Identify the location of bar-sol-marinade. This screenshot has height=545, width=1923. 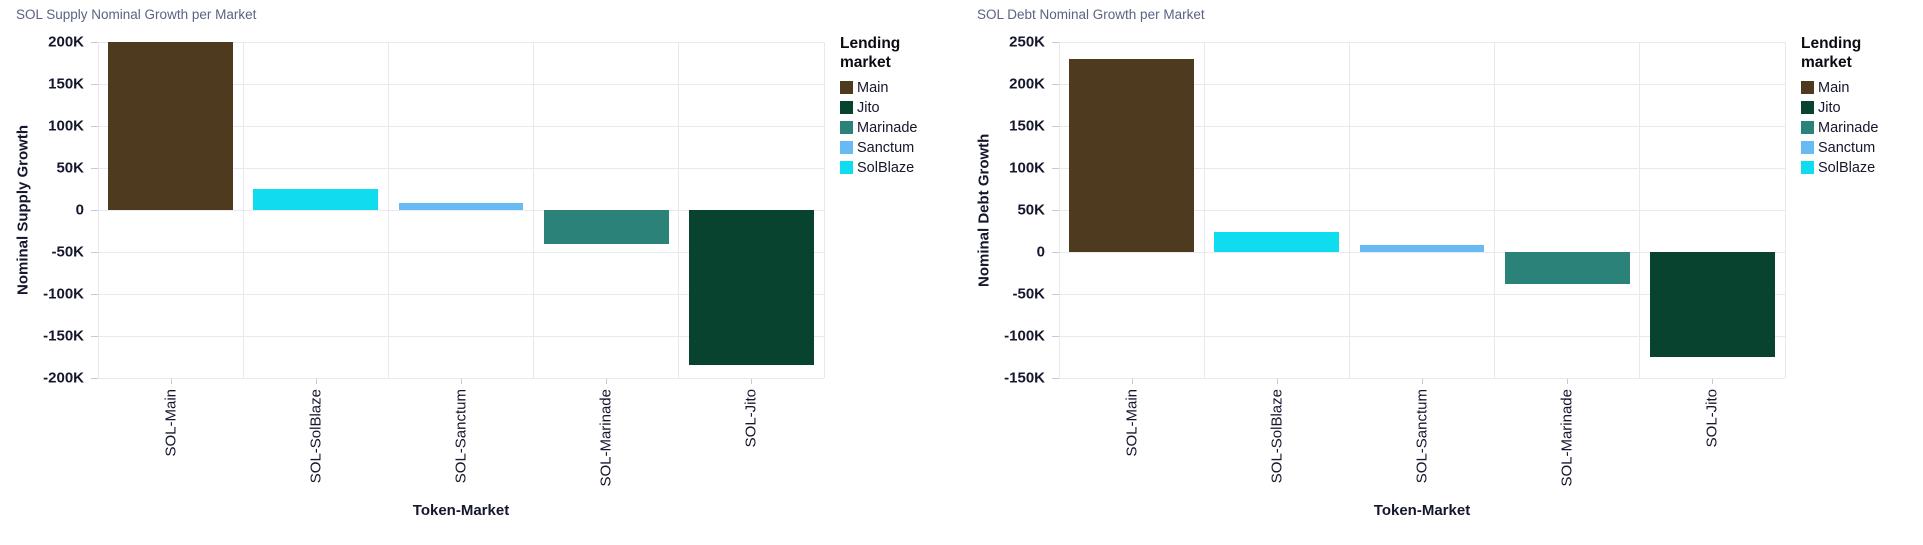
(1567, 268).